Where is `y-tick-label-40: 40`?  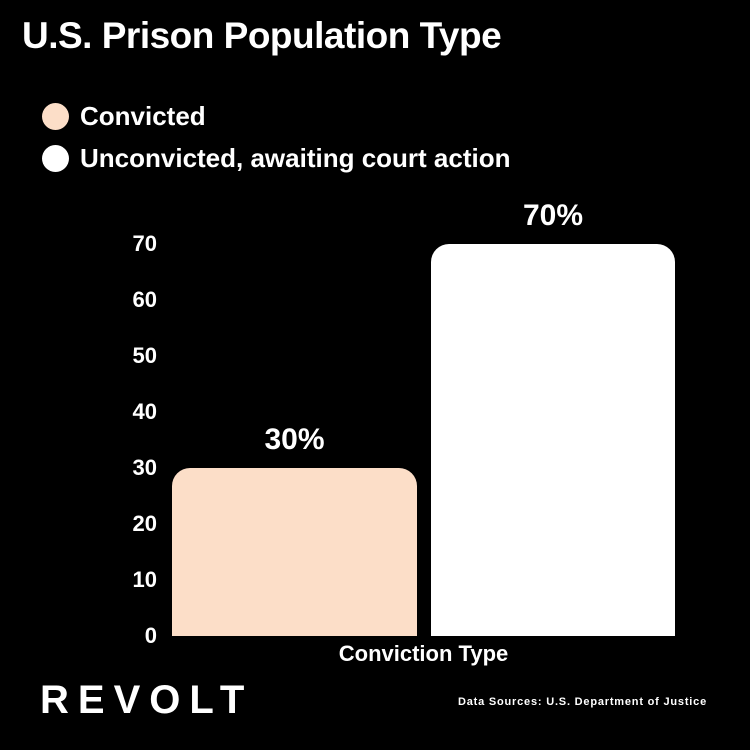
y-tick-label-40: 40 is located at coordinates (144, 411).